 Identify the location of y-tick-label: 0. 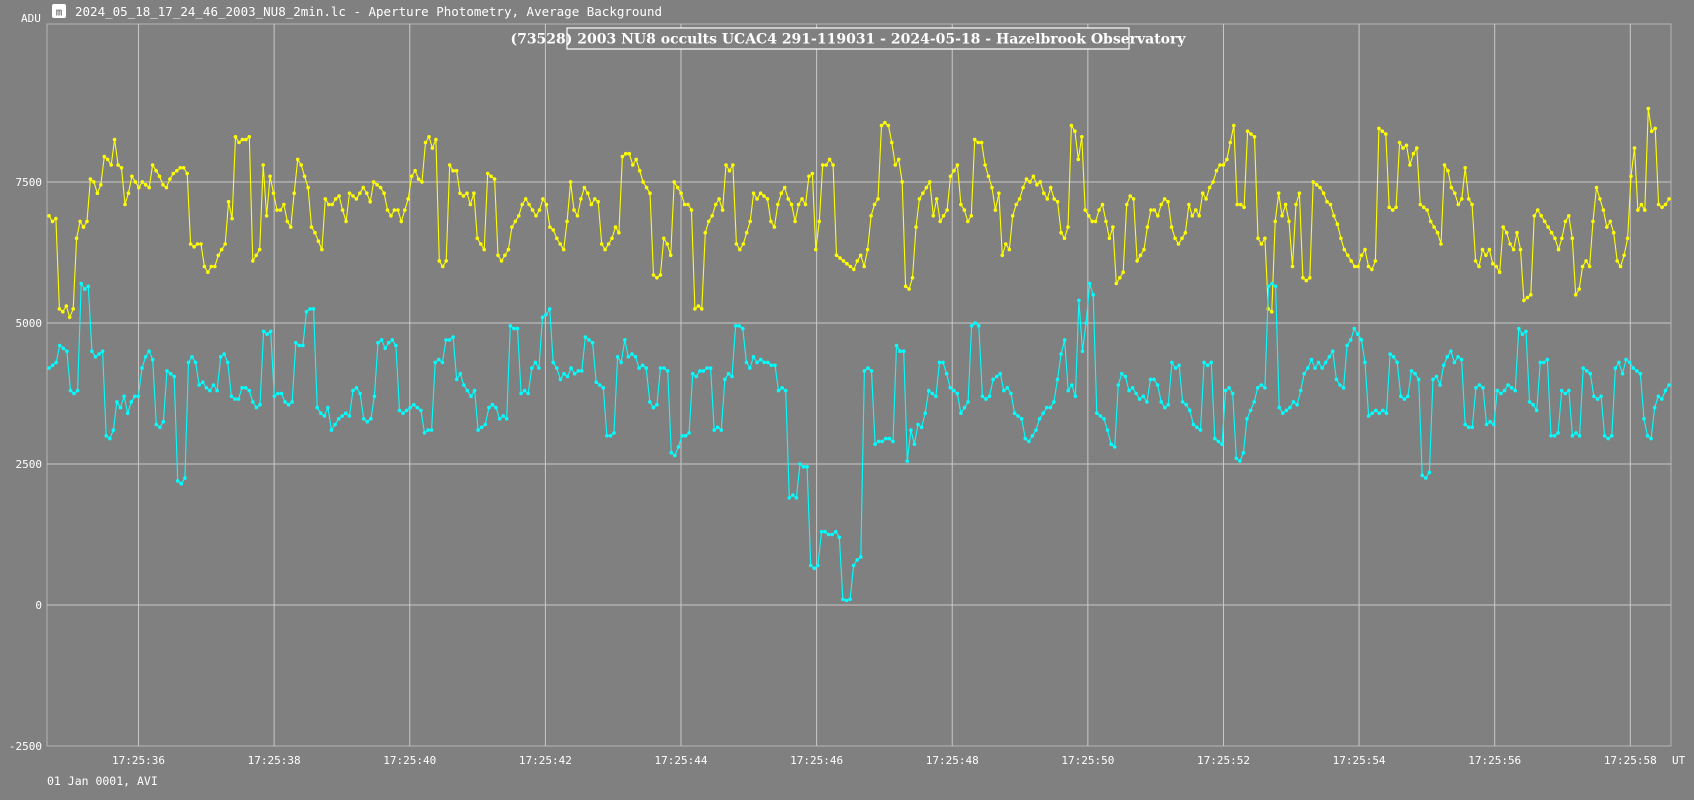
(38, 605).